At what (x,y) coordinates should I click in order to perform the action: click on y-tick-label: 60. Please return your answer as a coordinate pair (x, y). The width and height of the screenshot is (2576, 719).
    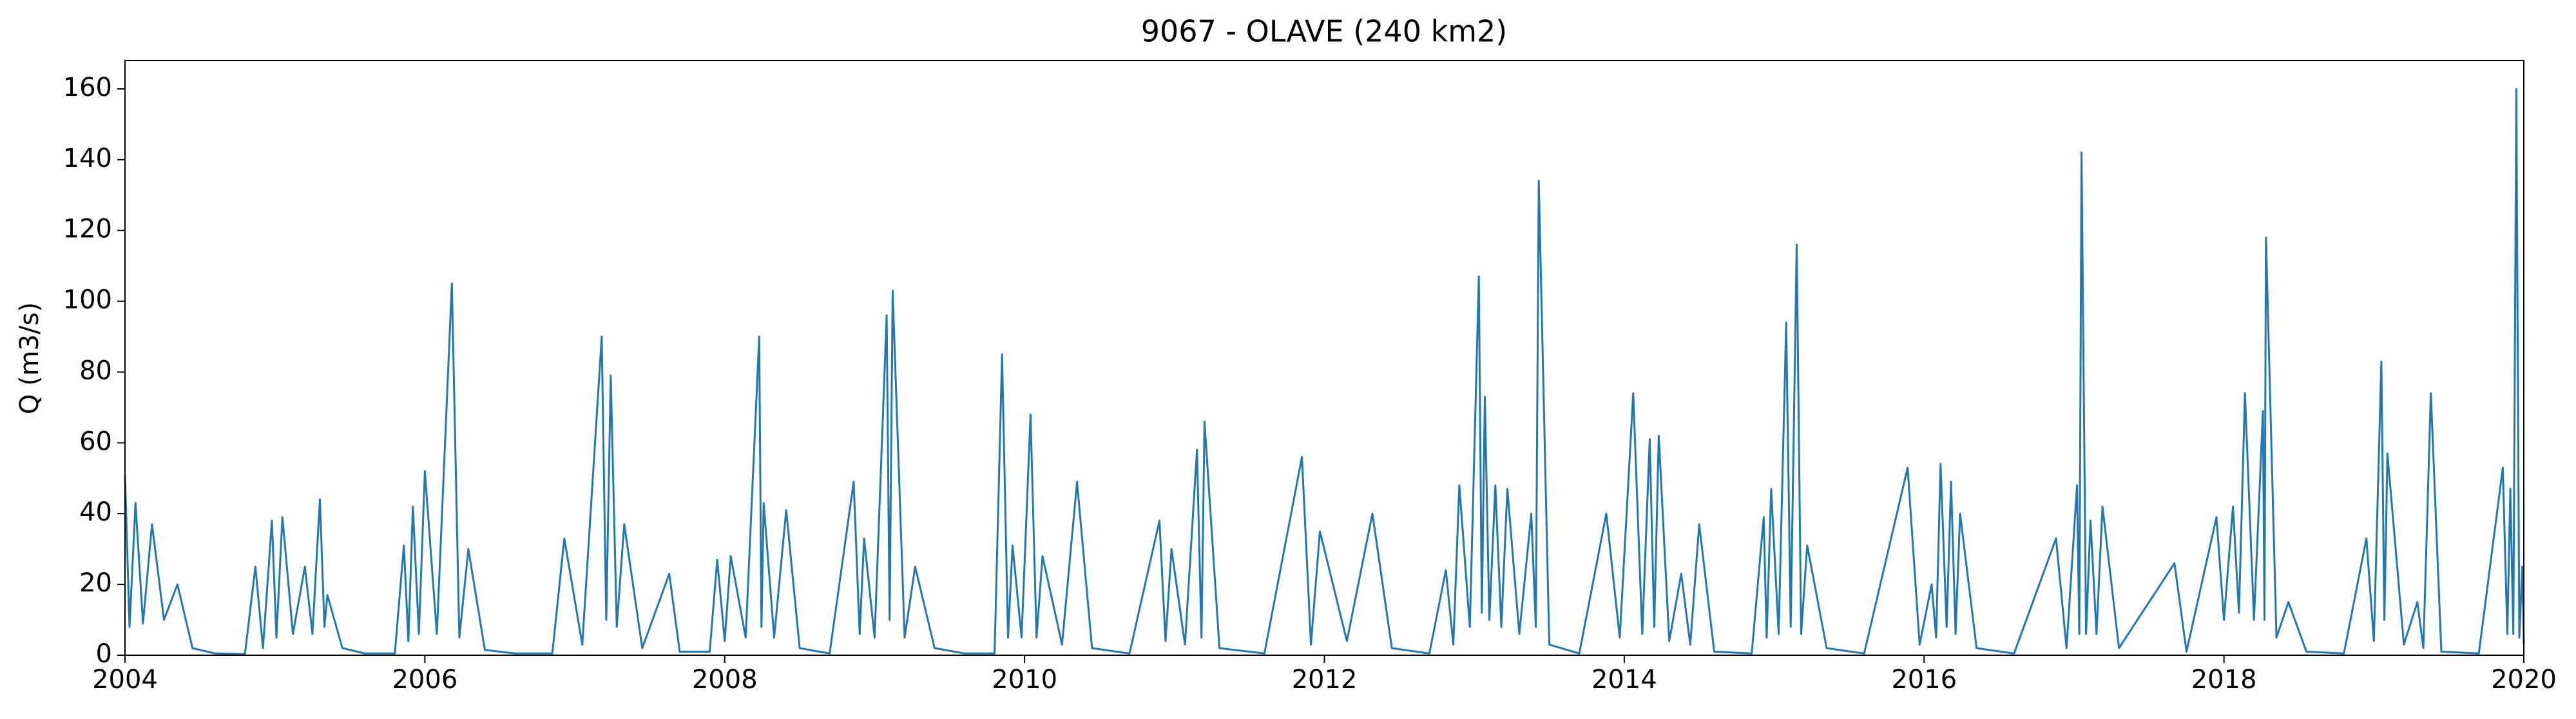
    Looking at the image, I should click on (95, 441).